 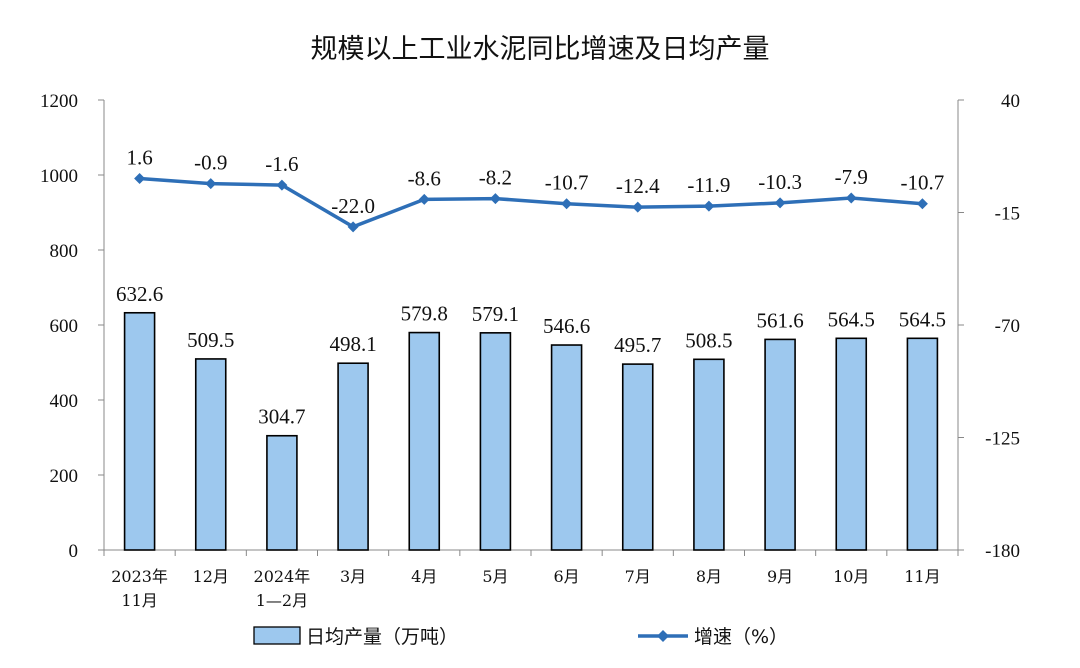 What do you see at coordinates (851, 177) in the screenshot?
I see `line-data-label: -7.9` at bounding box center [851, 177].